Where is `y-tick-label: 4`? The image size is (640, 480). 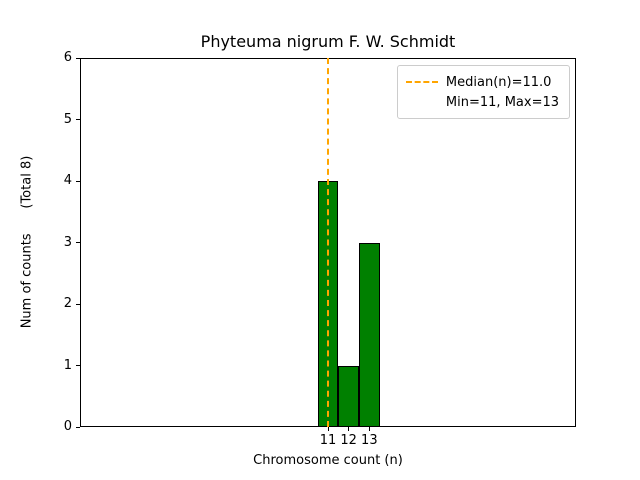 y-tick-label: 4 is located at coordinates (67, 180).